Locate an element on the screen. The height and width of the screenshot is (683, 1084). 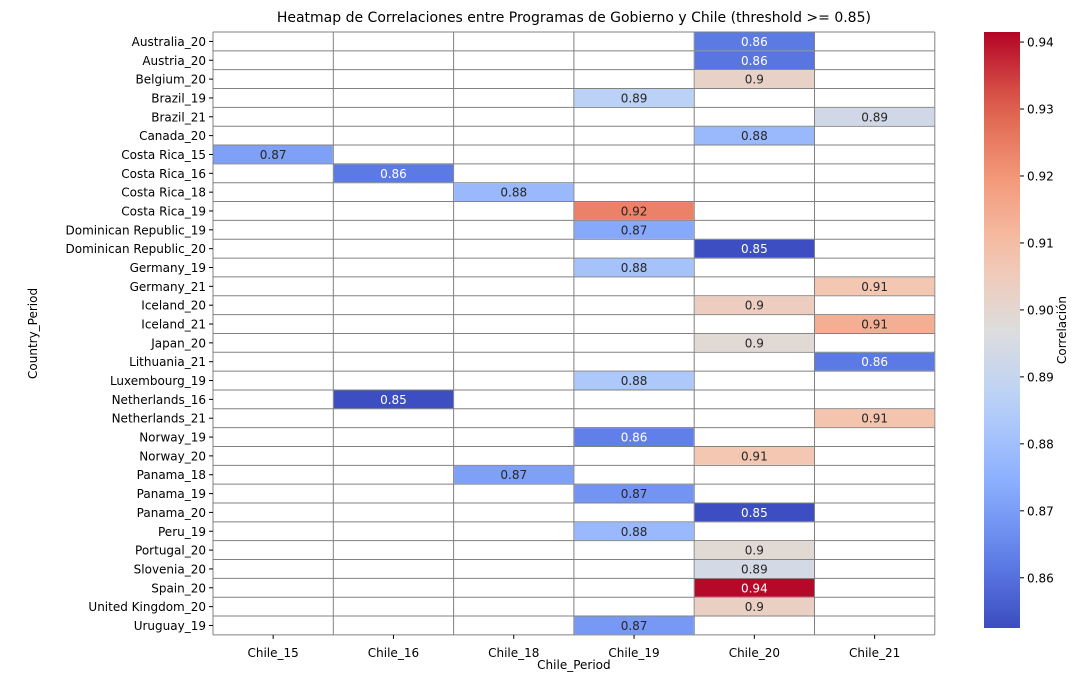
y-tick-label: Spain_20 is located at coordinates (178, 588).